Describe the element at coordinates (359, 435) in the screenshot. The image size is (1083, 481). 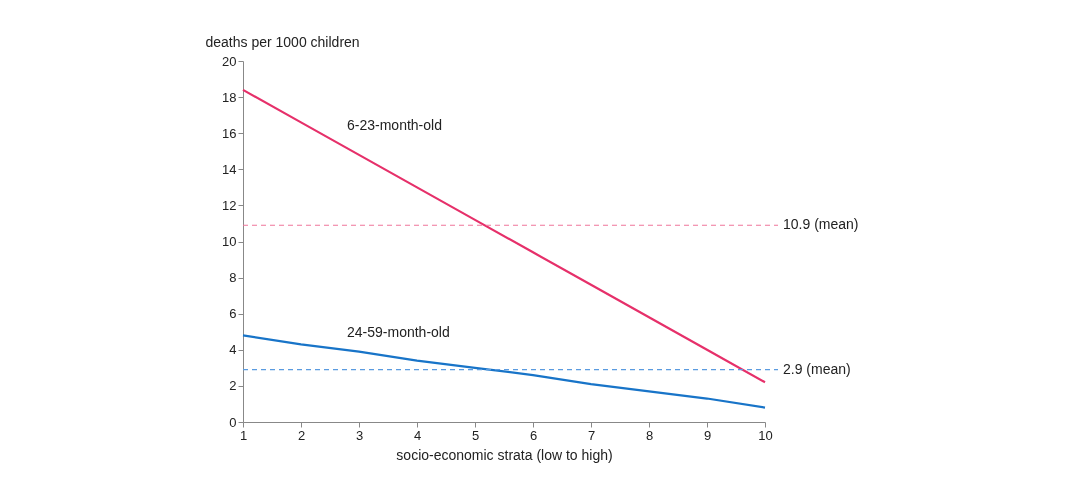
I see `x-tick-label: 3` at that location.